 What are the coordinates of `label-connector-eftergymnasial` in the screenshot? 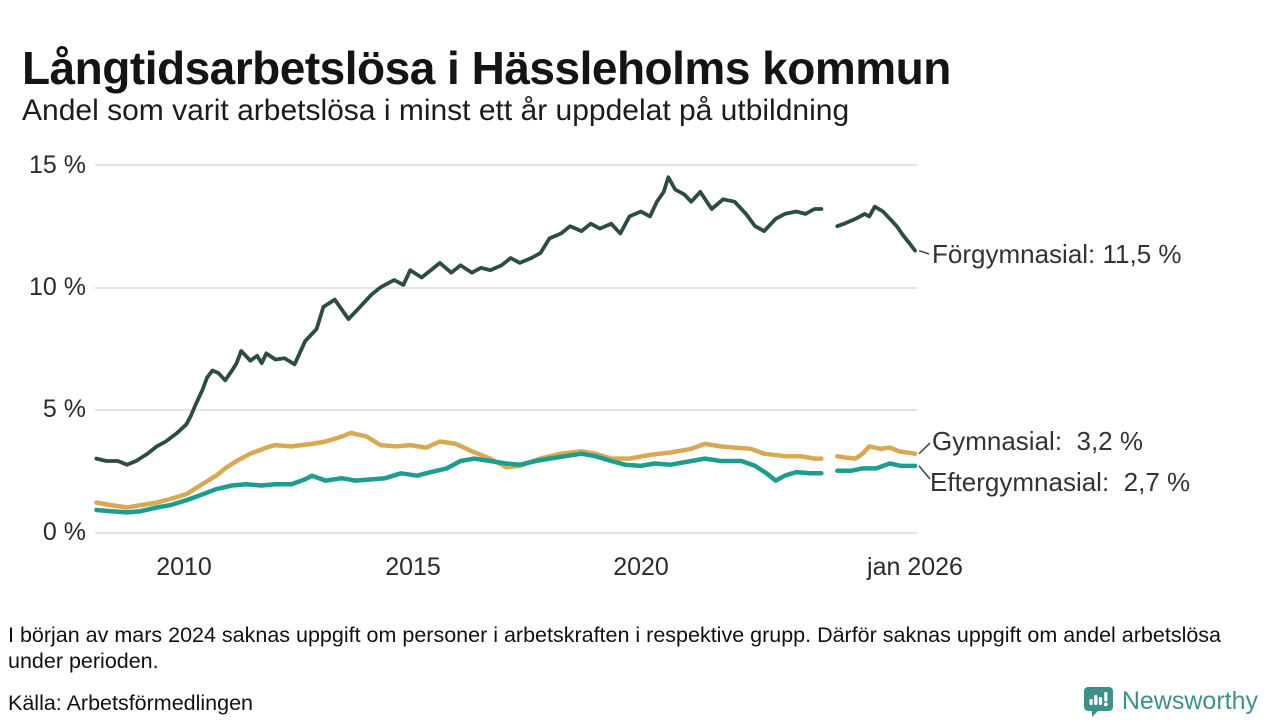 It's located at (924, 472).